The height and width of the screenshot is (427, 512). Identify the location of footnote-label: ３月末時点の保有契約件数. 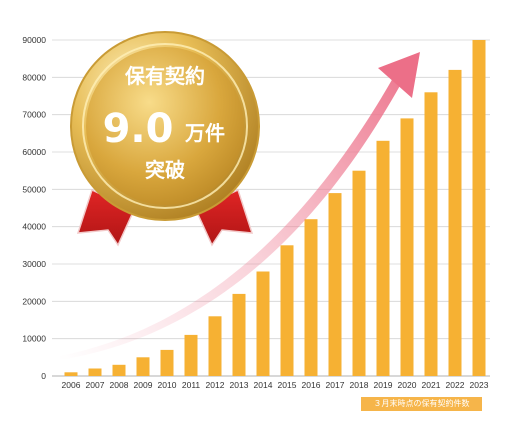
(421, 404).